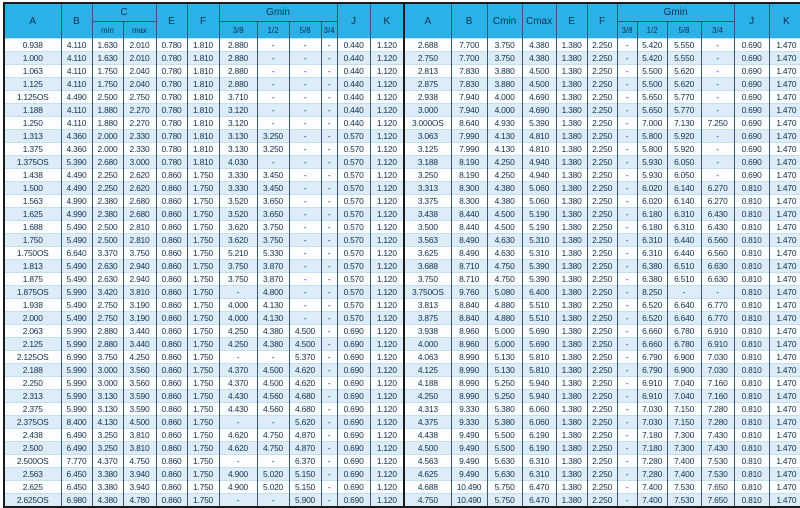 The height and width of the screenshot is (508, 800). What do you see at coordinates (469, 149) in the screenshot?
I see `cell: 7.990` at bounding box center [469, 149].